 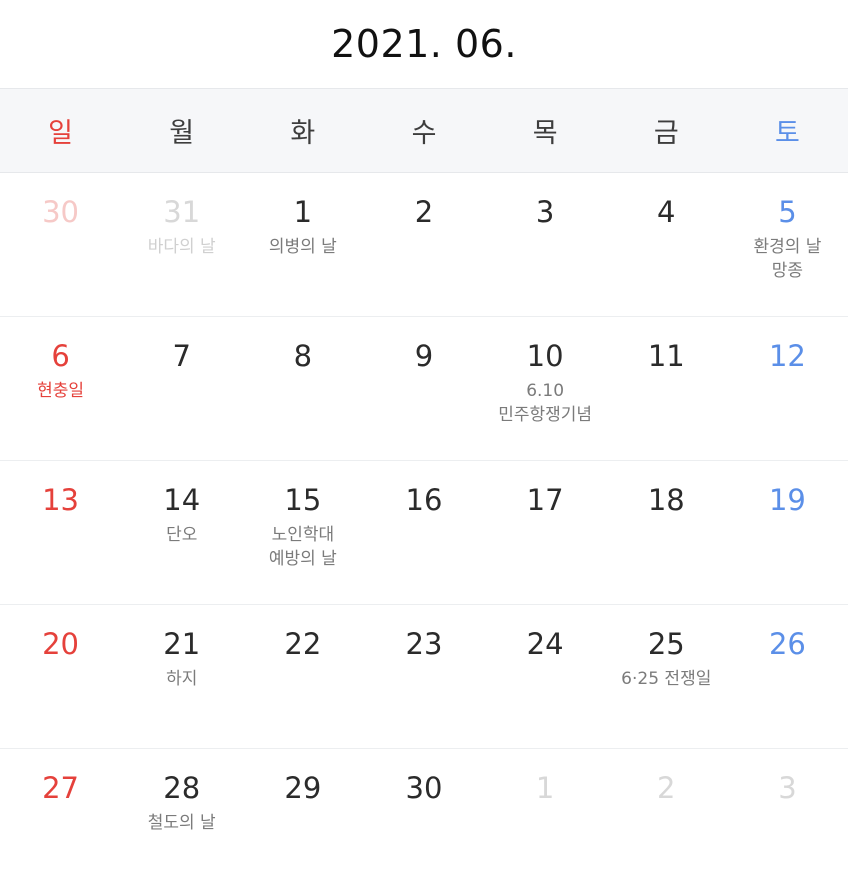 I want to click on day-cell: 31 바다의 날, so click(x=181, y=244).